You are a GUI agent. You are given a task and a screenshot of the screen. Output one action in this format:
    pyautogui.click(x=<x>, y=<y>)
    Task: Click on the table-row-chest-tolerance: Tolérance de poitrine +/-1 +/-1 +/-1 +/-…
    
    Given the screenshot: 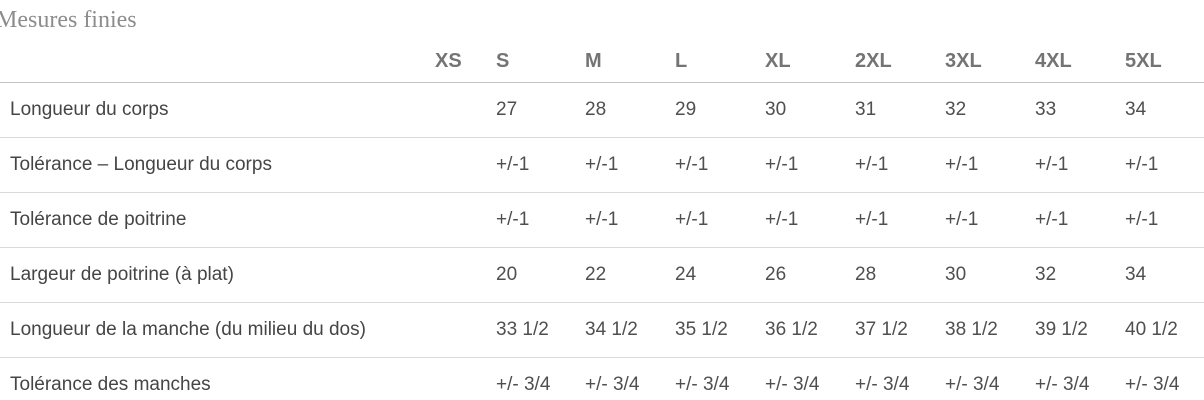 What is the action you would take?
    pyautogui.click(x=602, y=220)
    